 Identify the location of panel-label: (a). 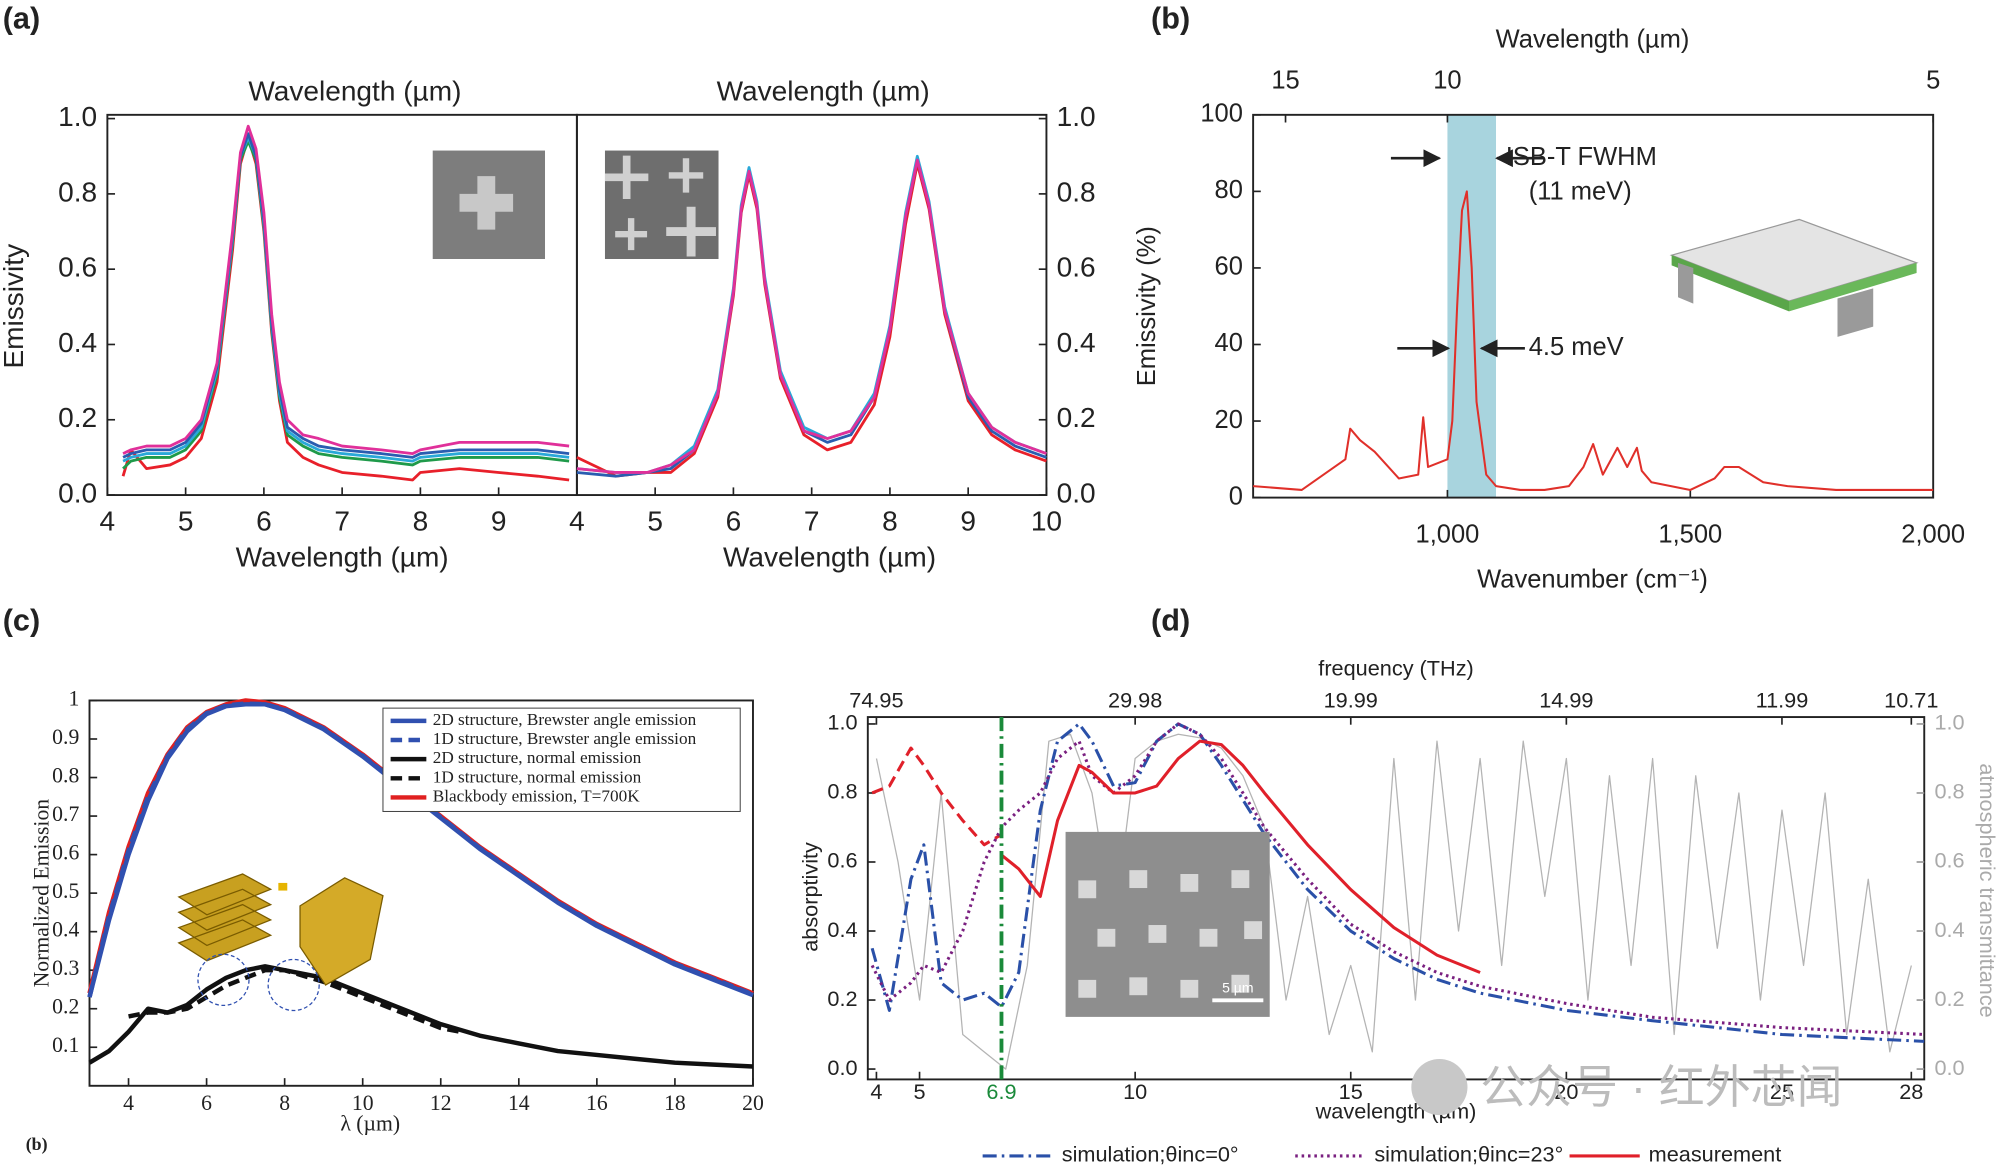
(21, 19).